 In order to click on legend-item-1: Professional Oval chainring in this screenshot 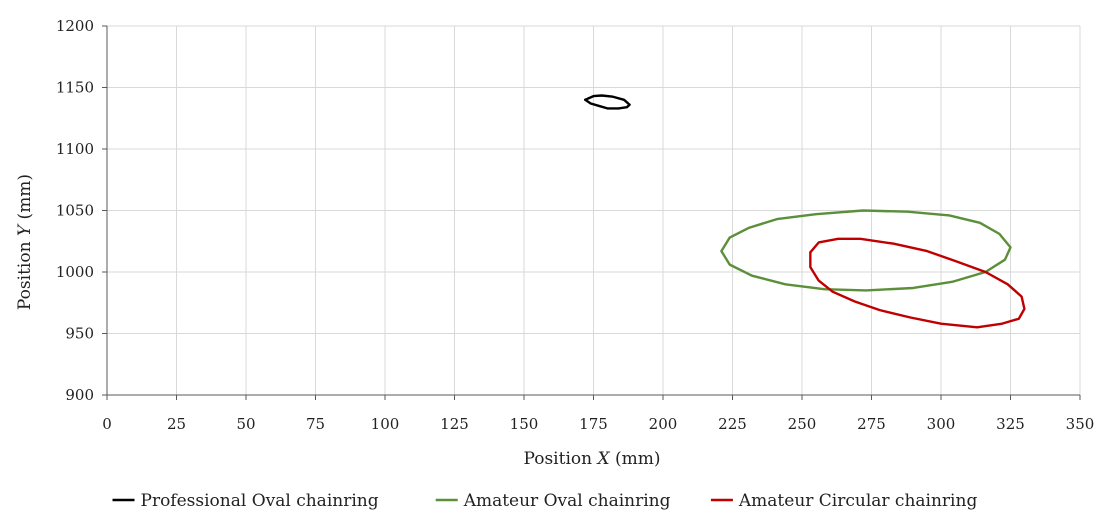, I will do `click(245, 501)`.